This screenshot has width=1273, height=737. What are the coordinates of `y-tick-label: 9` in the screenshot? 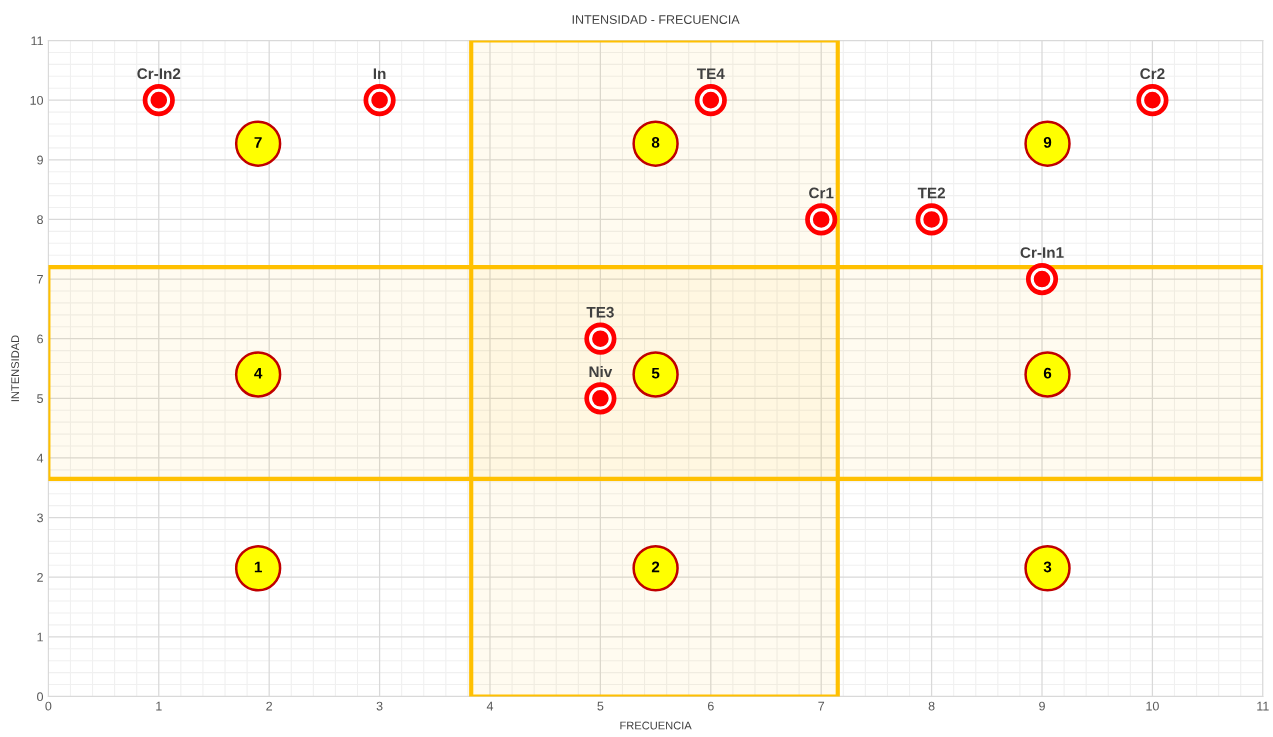 It's located at (40, 160).